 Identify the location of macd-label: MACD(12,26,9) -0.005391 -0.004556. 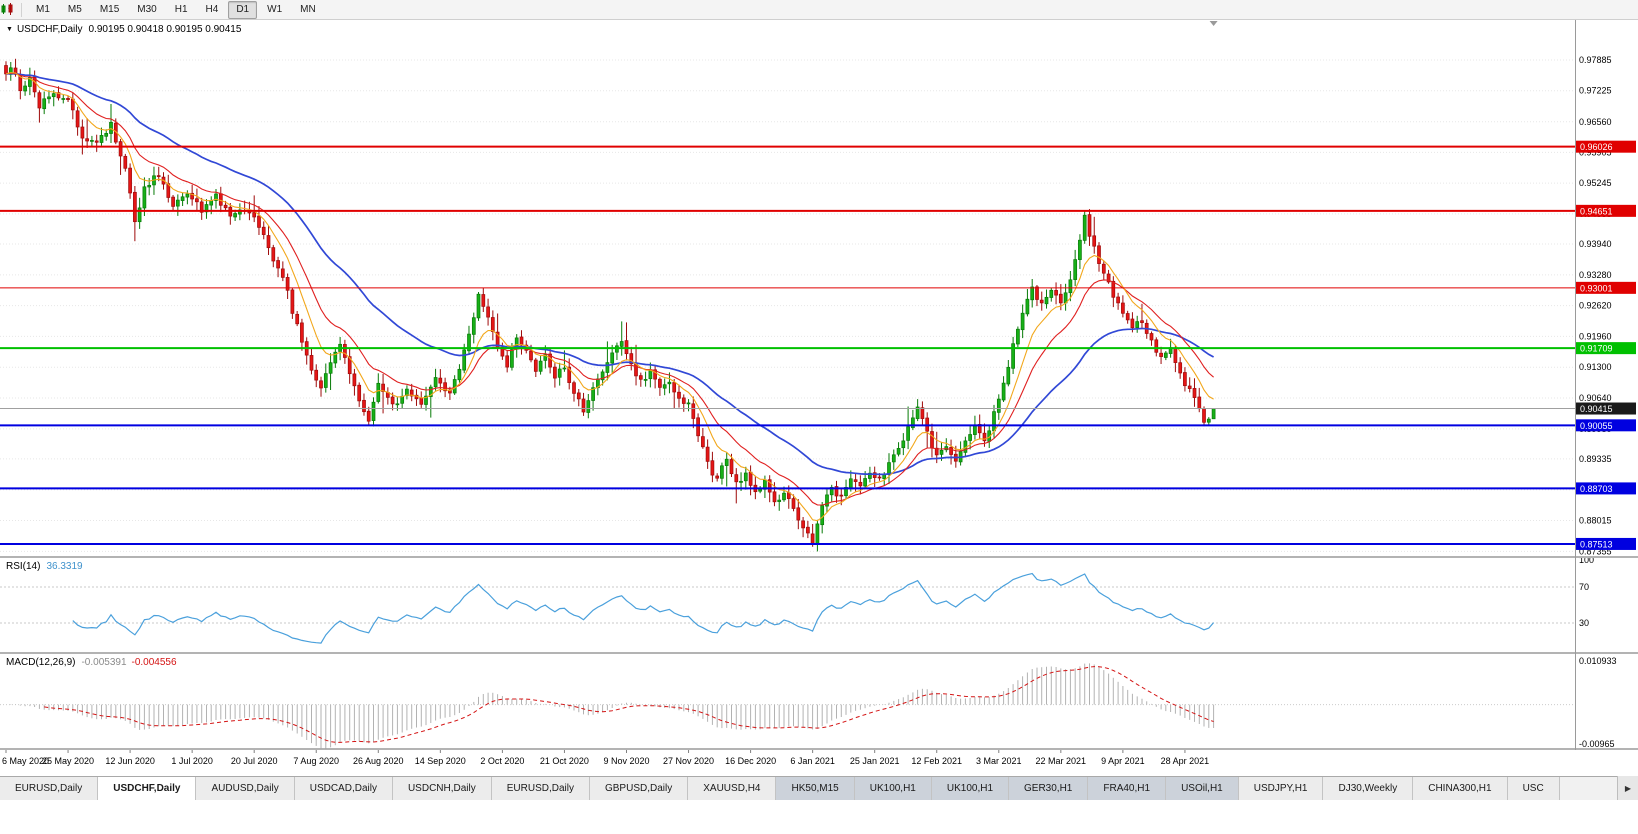
(91, 662).